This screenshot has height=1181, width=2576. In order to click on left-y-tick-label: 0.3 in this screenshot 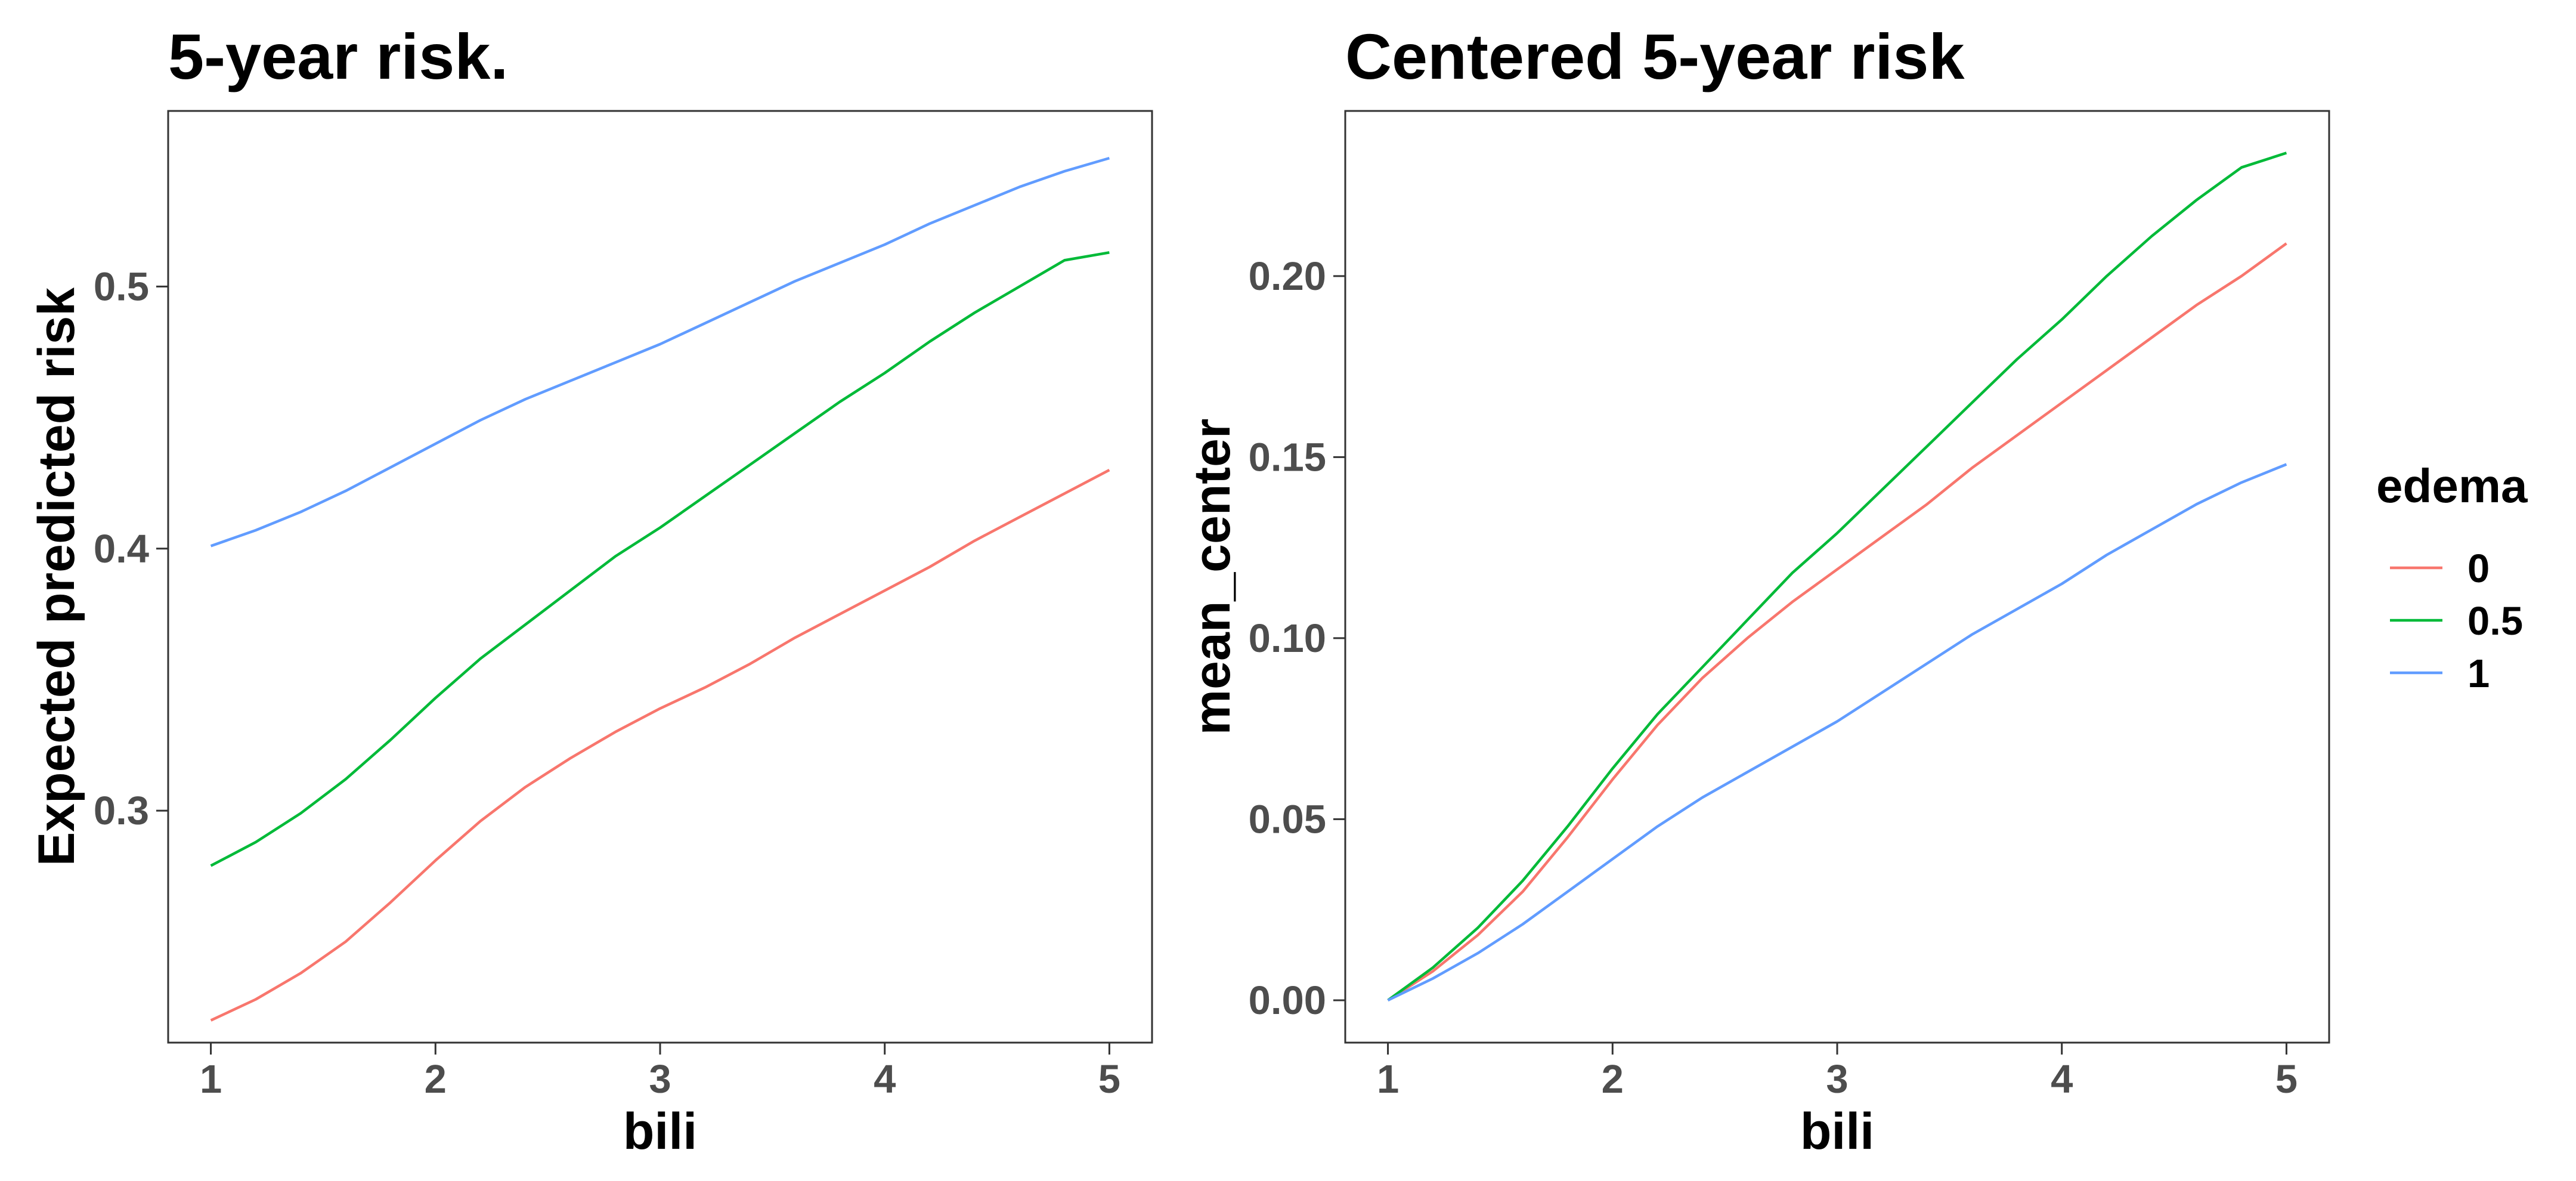, I will do `click(122, 811)`.